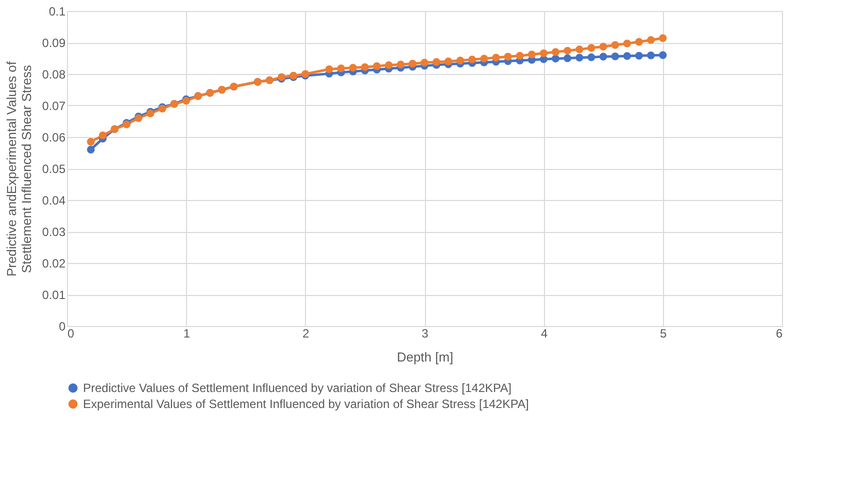 The width and height of the screenshot is (855, 496). What do you see at coordinates (71, 333) in the screenshot?
I see `x-tick-label: 0` at bounding box center [71, 333].